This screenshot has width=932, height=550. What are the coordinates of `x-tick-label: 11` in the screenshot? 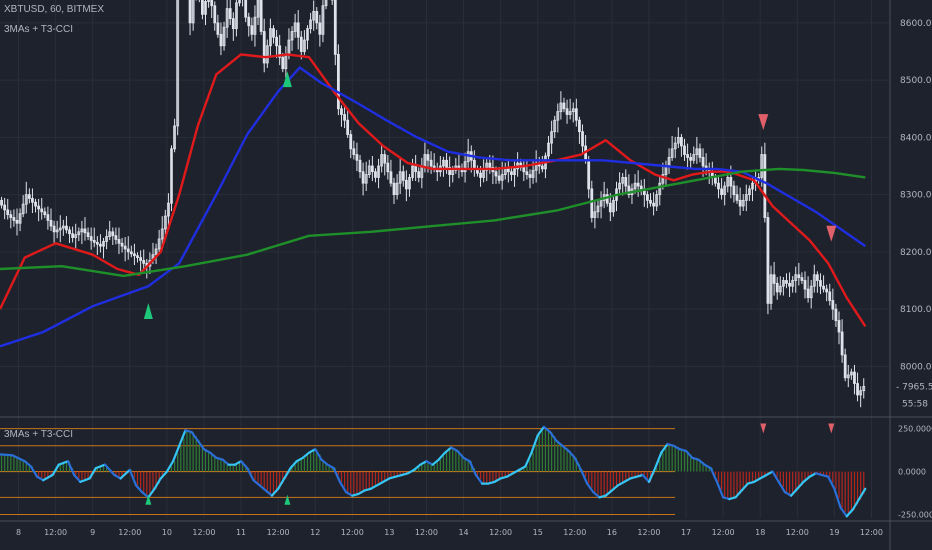 It's located at (241, 532).